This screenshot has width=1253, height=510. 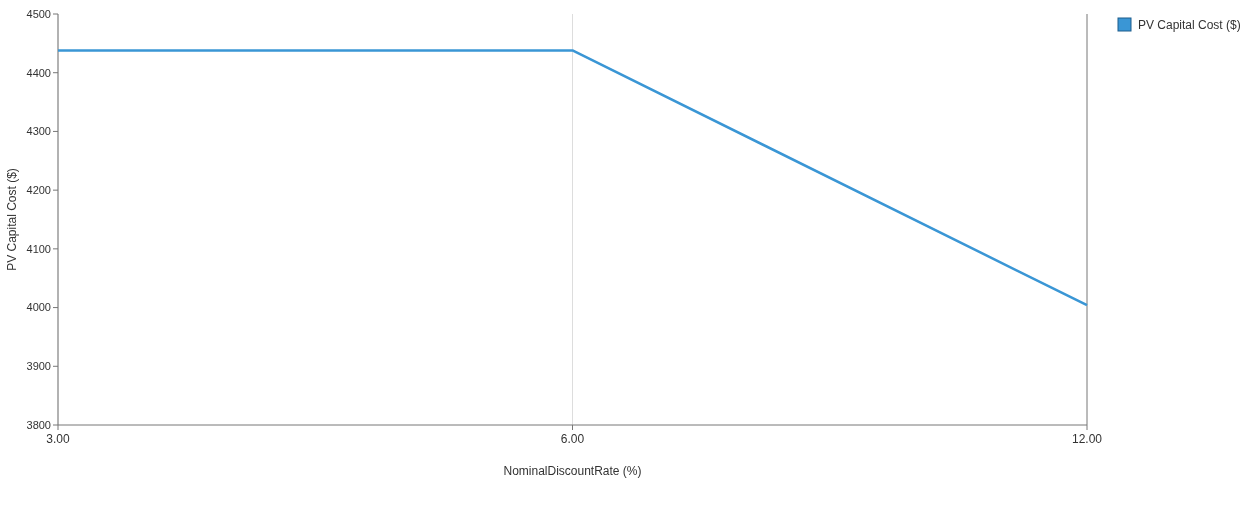 What do you see at coordinates (38, 72) in the screenshot?
I see `y-tick-label: 4400` at bounding box center [38, 72].